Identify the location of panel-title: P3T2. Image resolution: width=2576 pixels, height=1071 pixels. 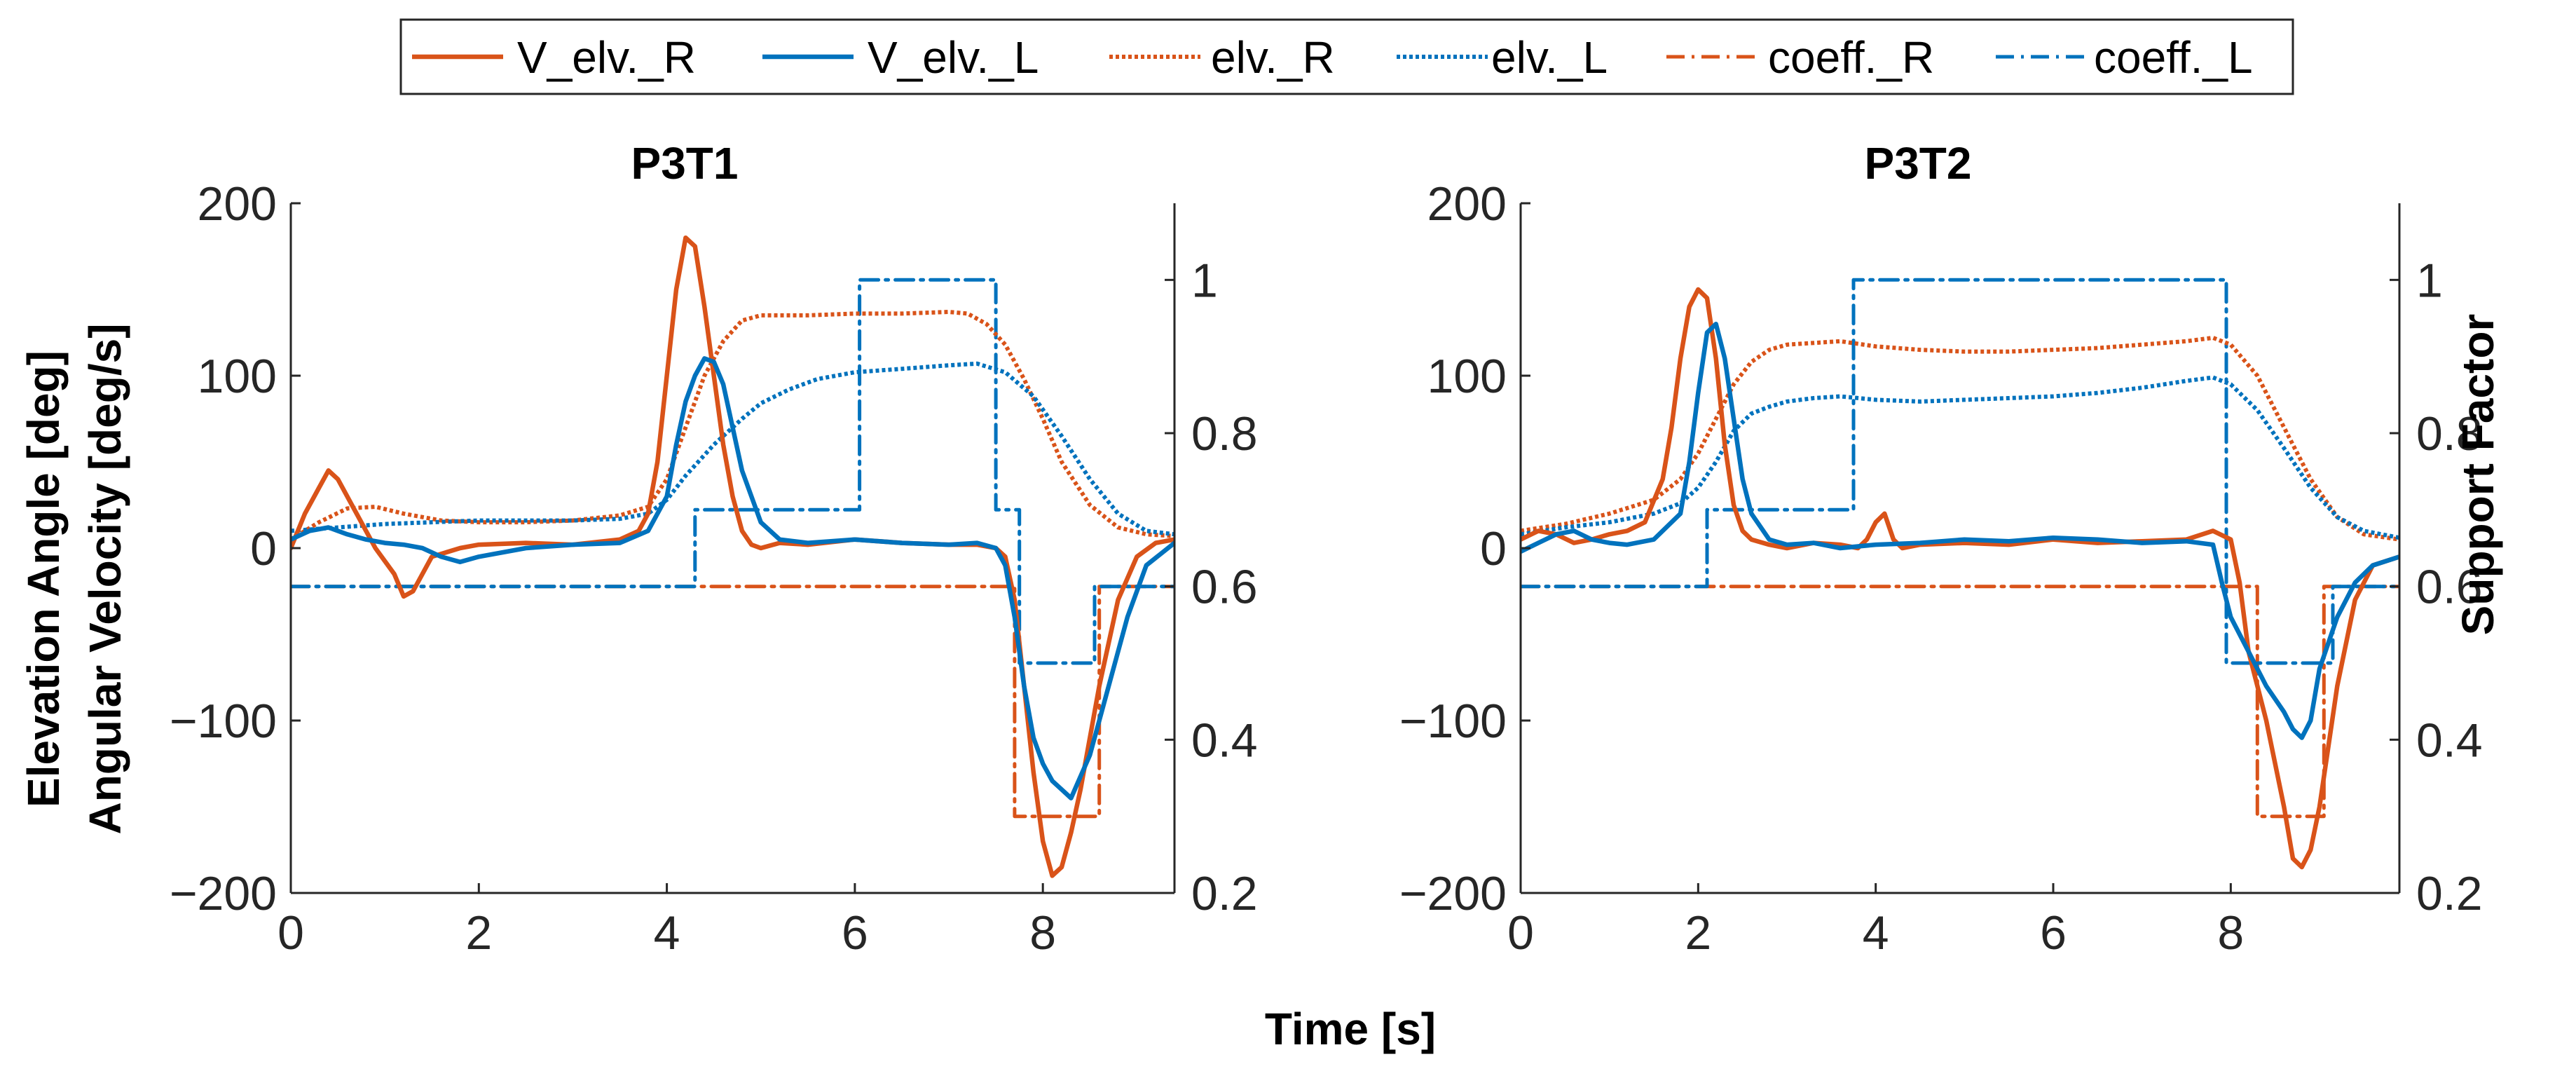
(1918, 164).